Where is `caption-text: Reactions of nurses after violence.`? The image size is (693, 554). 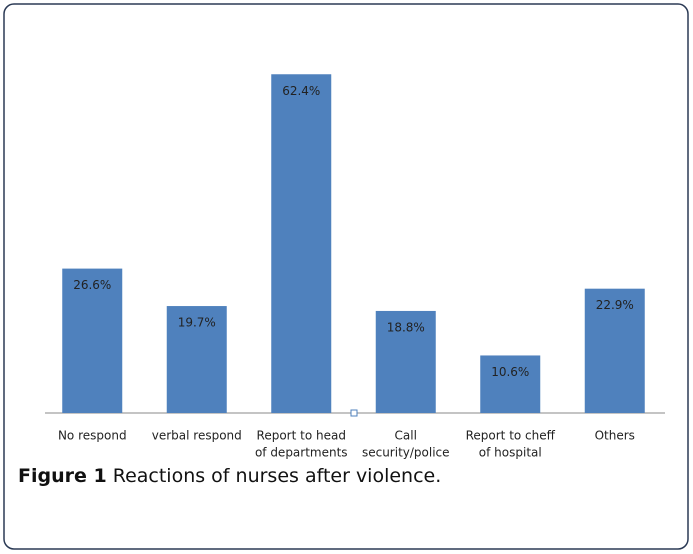 caption-text: Reactions of nurses after violence. is located at coordinates (277, 476).